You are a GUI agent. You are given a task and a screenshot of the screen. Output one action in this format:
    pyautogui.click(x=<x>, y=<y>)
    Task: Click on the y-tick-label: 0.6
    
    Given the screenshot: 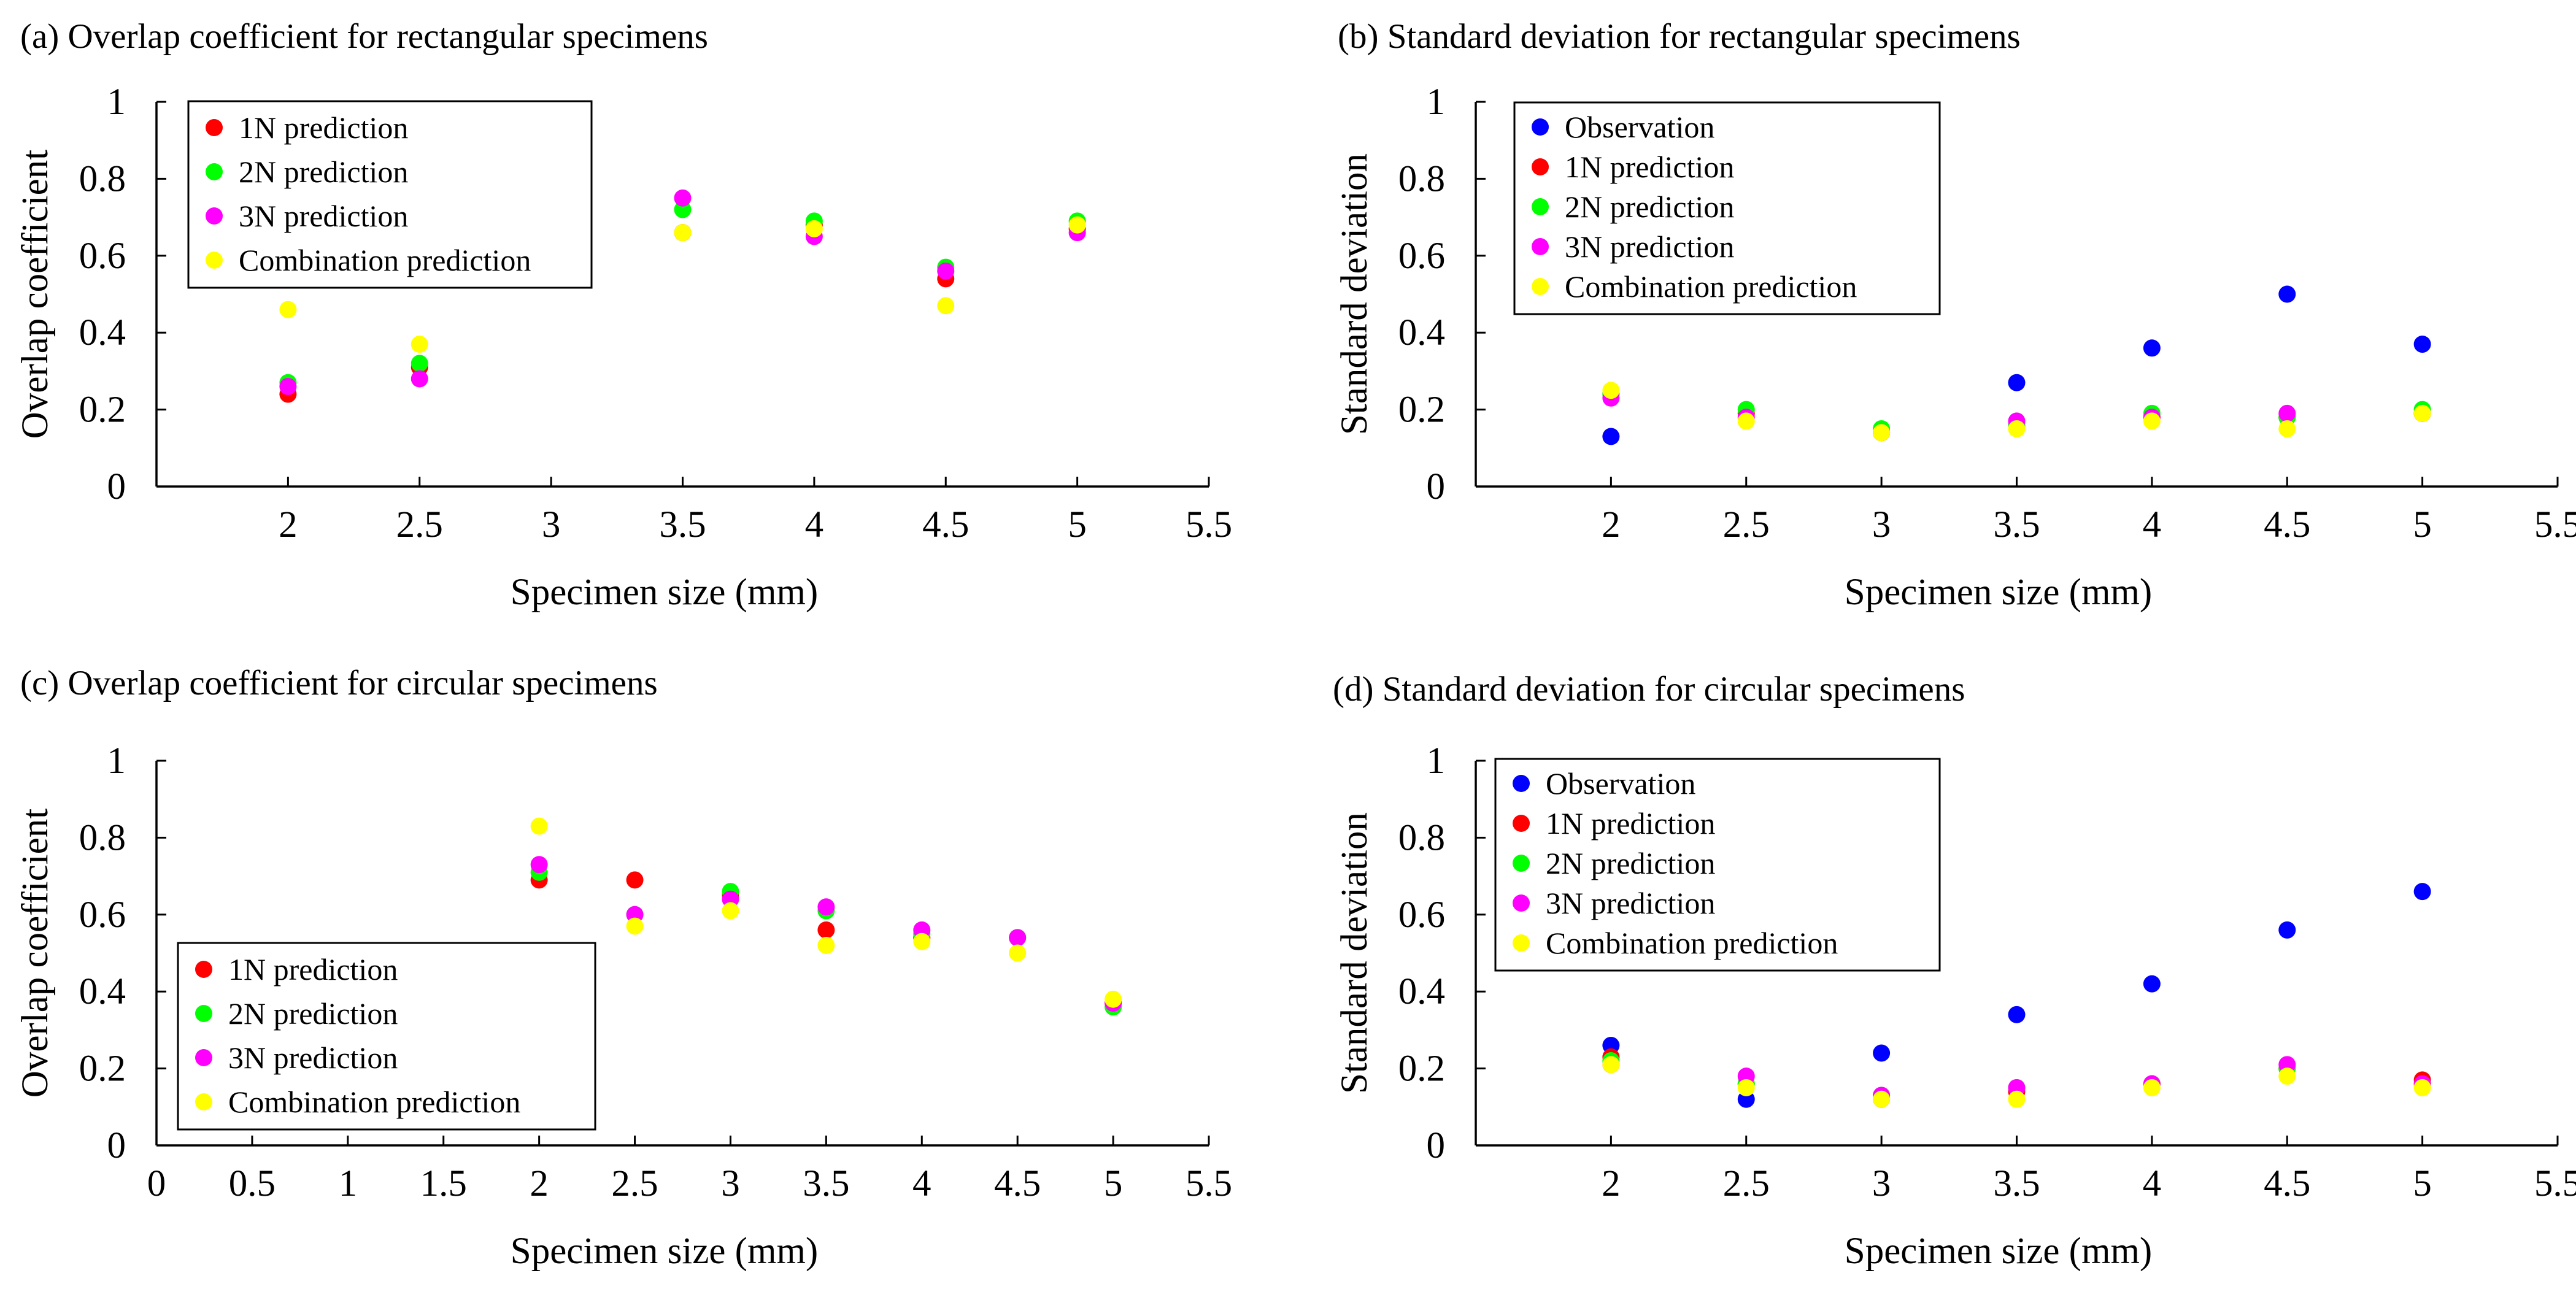 What is the action you would take?
    pyautogui.click(x=102, y=256)
    